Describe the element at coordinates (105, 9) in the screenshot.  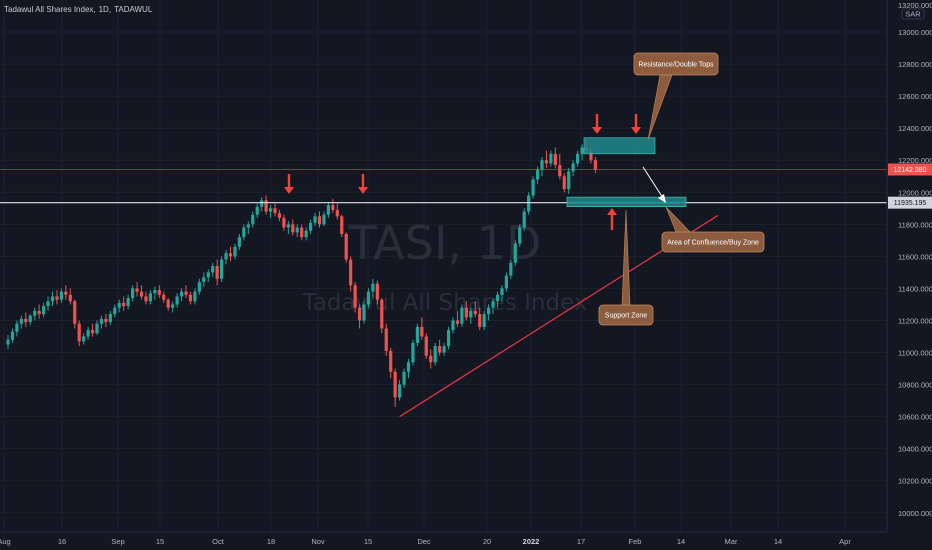
I see `legend-interval: 1D,` at that location.